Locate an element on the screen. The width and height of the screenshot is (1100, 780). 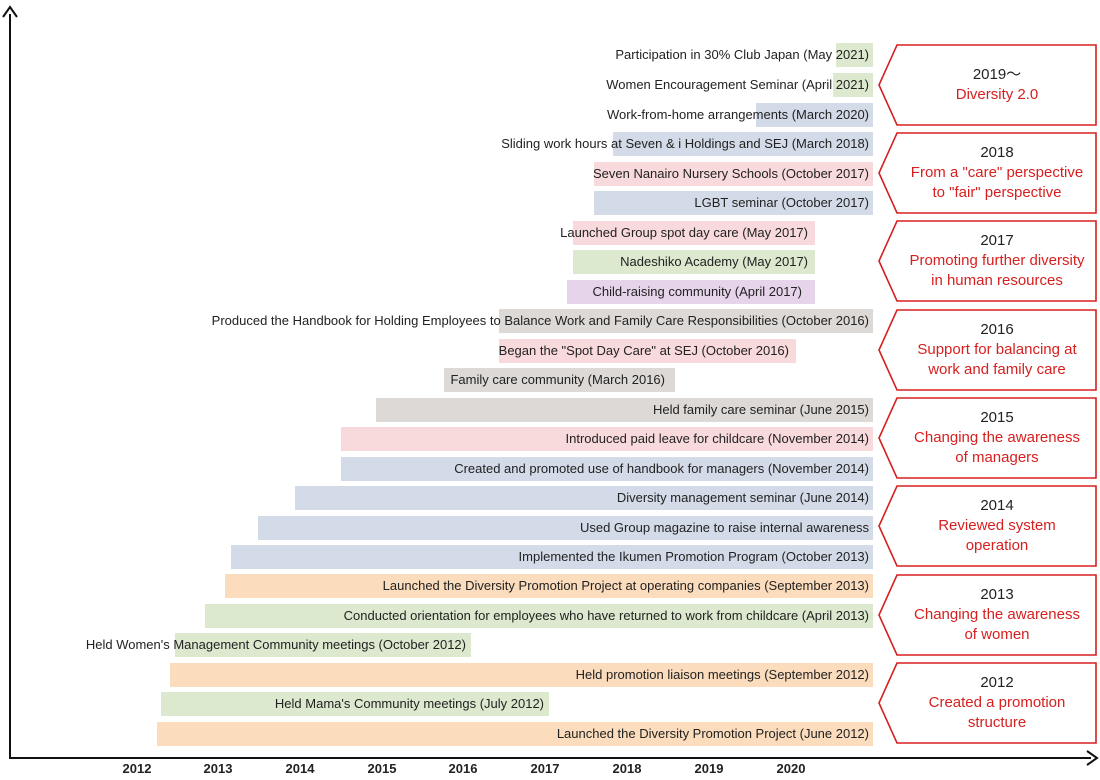
phase-year: 2012 is located at coordinates (997, 682).